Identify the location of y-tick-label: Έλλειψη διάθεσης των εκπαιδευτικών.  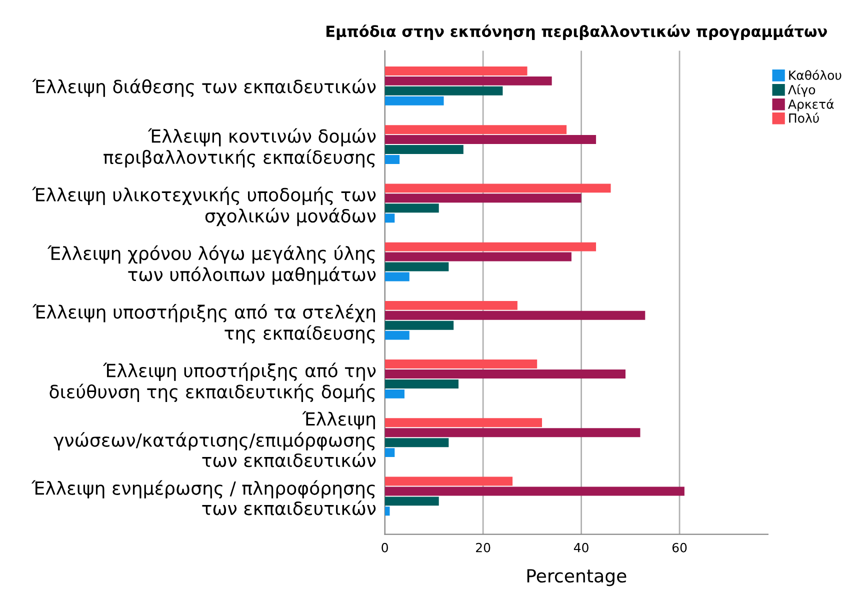
(204, 87).